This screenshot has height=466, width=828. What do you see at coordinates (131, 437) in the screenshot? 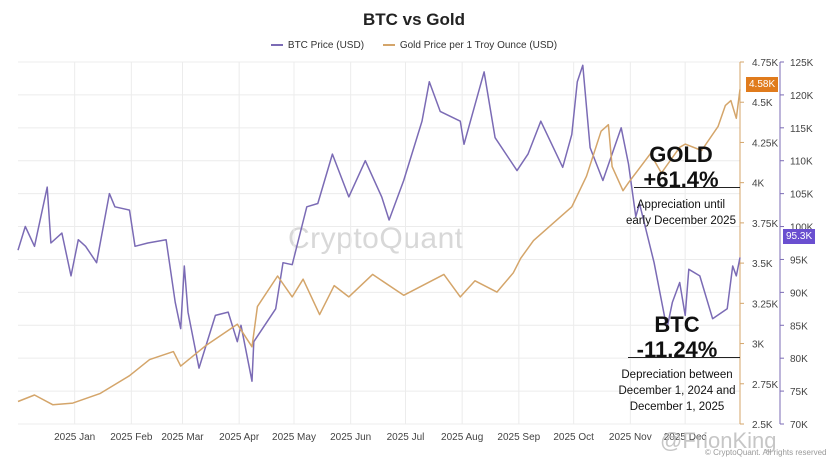
I see `x-tick-label: 2025 Feb` at bounding box center [131, 437].